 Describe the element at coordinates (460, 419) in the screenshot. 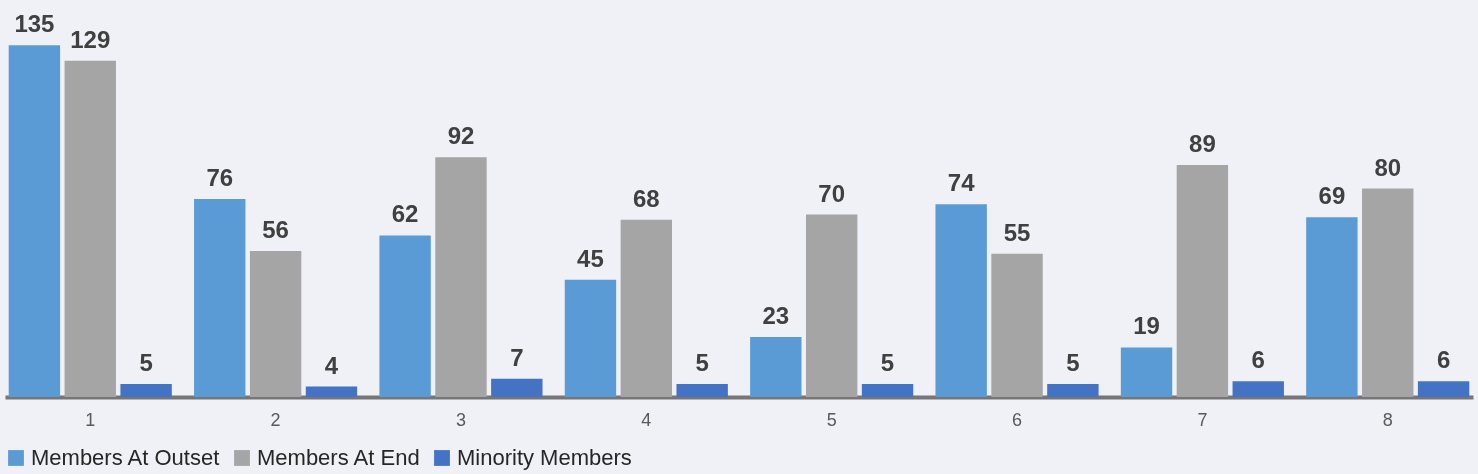

I see `x-tick-label: 3` at that location.